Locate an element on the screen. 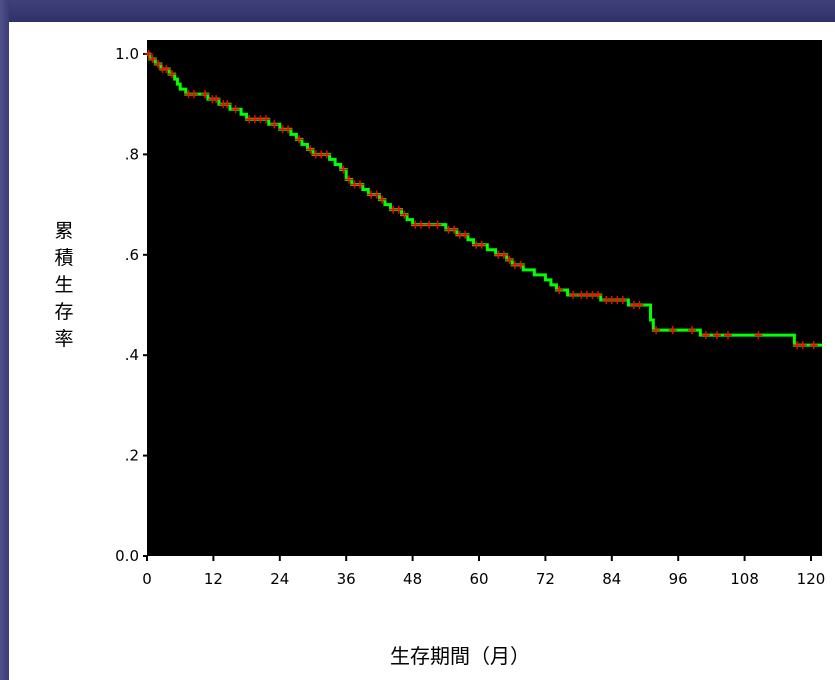 This screenshot has height=680, width=835. x-tick-label: 24 is located at coordinates (279, 579).